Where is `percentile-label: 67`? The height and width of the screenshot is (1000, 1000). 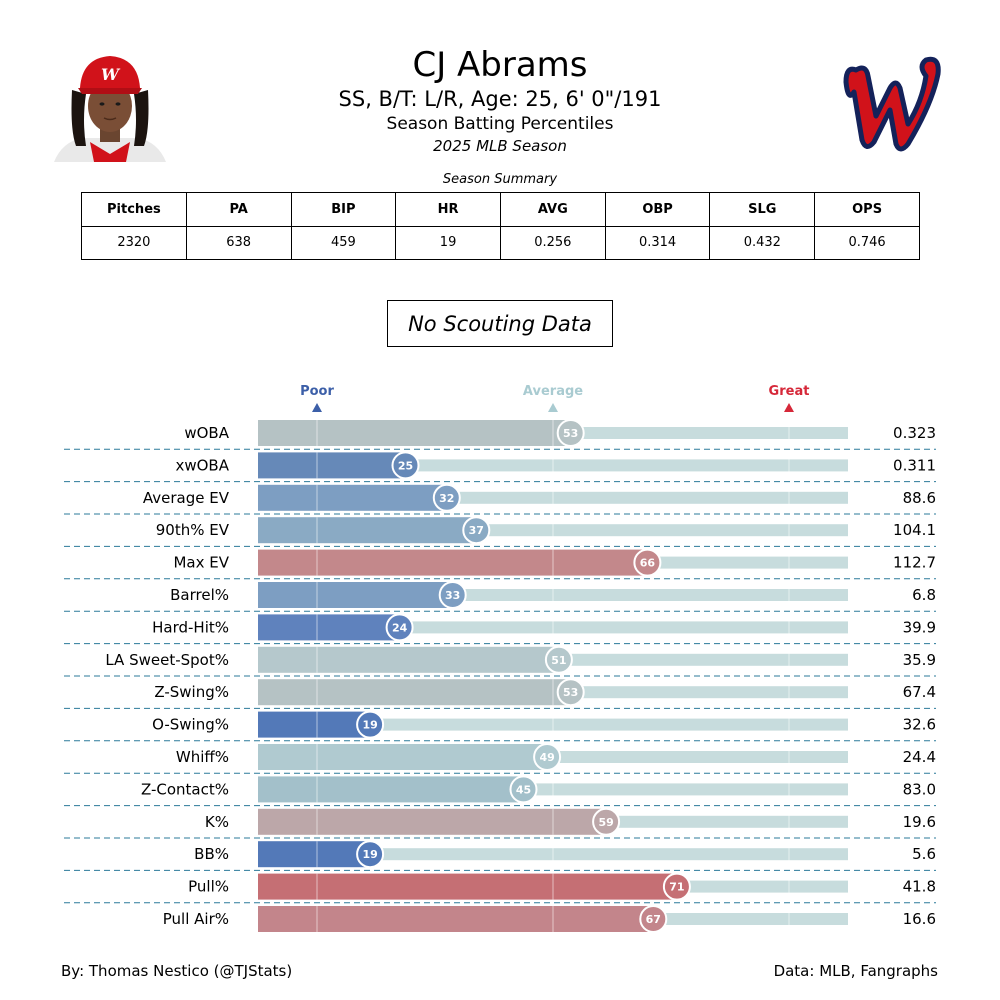
percentile-label: 67 is located at coordinates (653, 919).